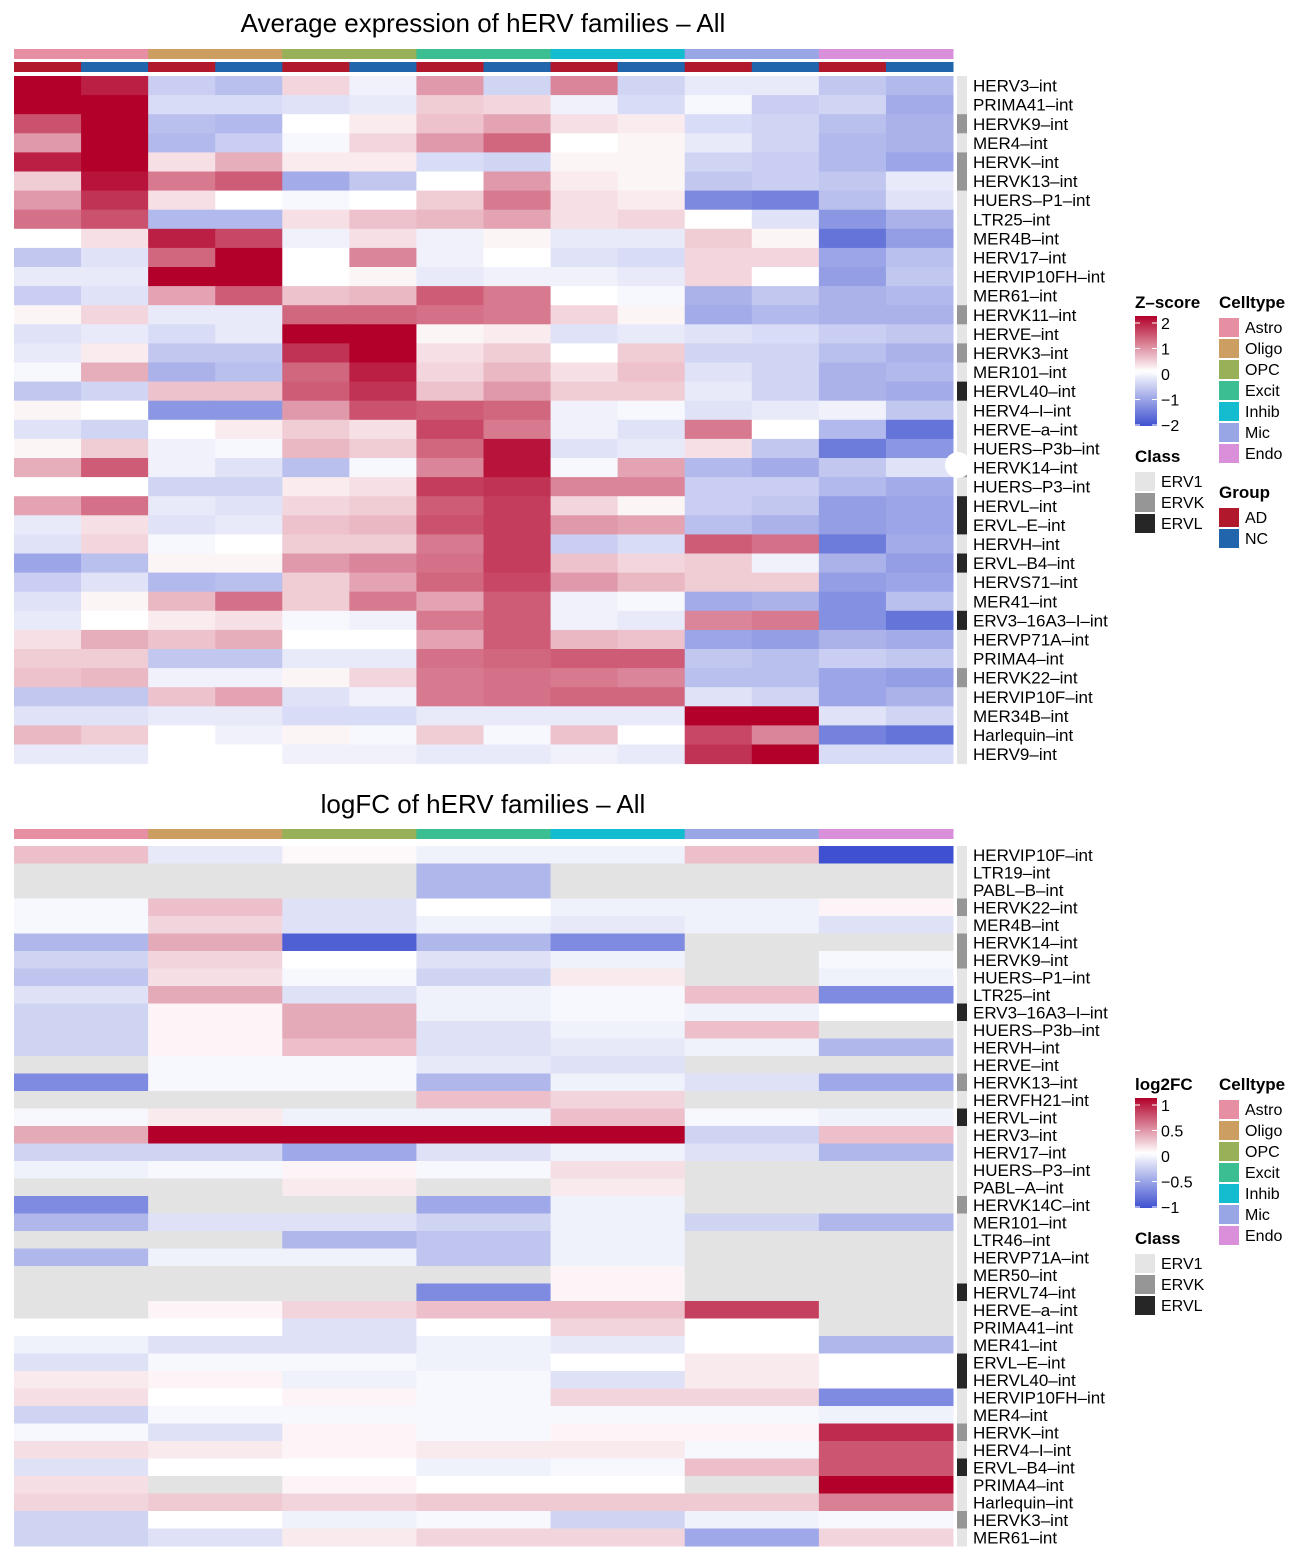  Describe the element at coordinates (1262, 391) in the screenshot. I see `celltype-label: Excit` at that location.